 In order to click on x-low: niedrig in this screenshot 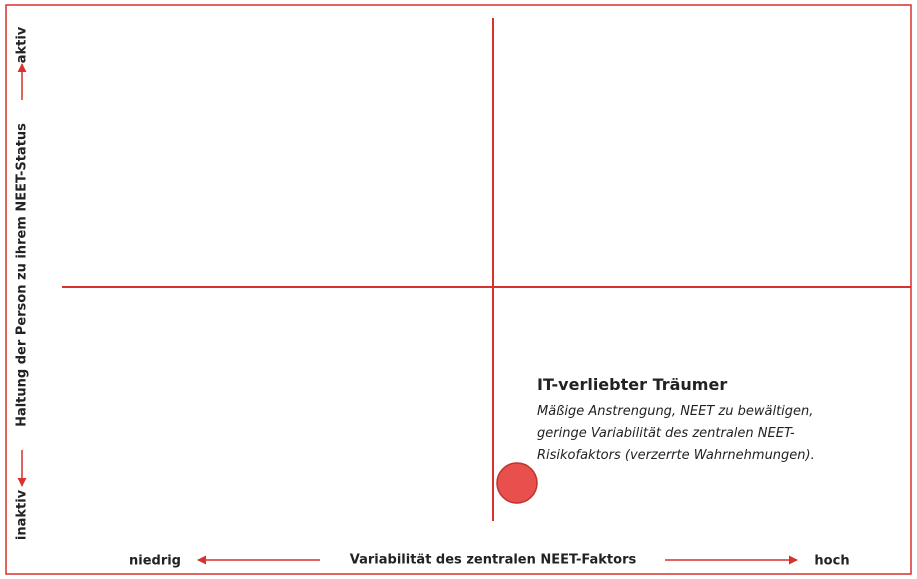, I will do `click(155, 561)`.